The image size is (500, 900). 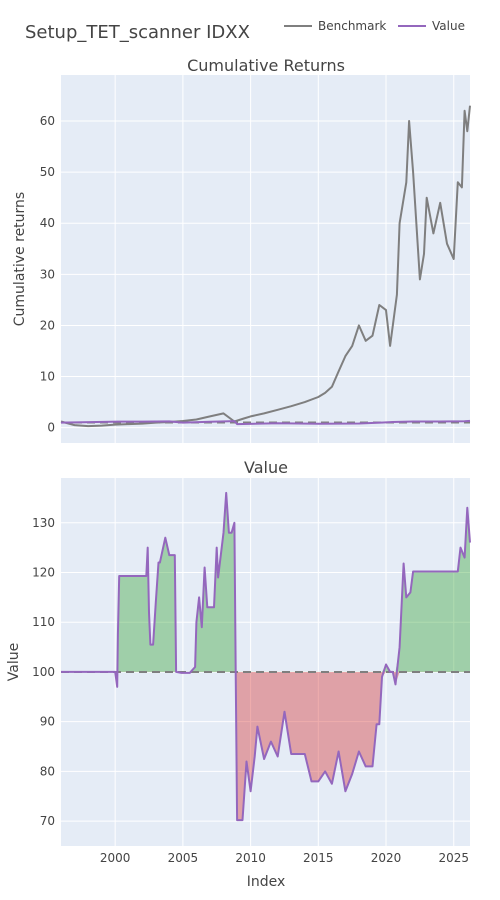 What do you see at coordinates (47, 325) in the screenshot?
I see `y-tick-label: 20` at bounding box center [47, 325].